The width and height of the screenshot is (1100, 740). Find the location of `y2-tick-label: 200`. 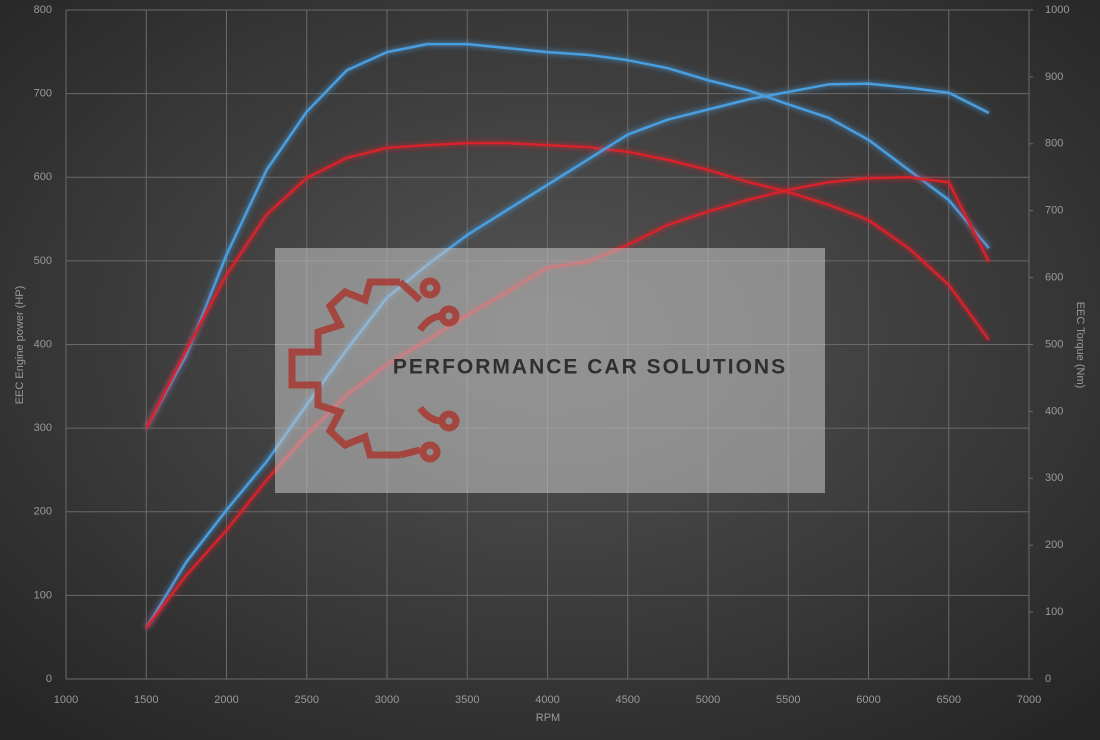

y2-tick-label: 200 is located at coordinates (1054, 545).